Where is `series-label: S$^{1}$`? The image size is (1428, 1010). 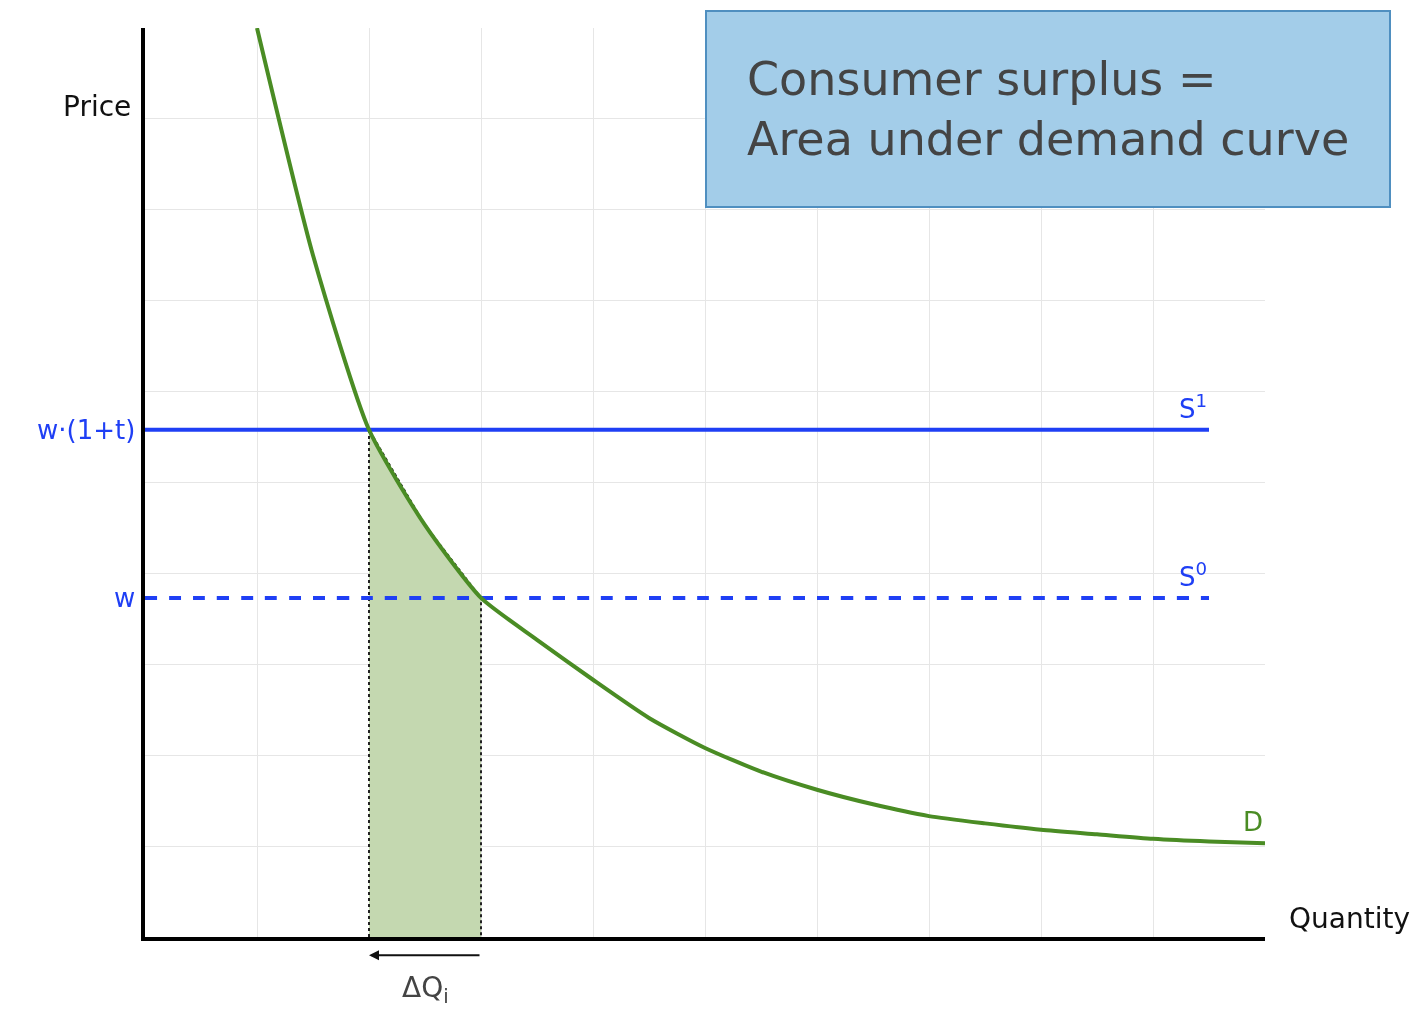
series-label: S$^{1}$ is located at coordinates (1193, 407).